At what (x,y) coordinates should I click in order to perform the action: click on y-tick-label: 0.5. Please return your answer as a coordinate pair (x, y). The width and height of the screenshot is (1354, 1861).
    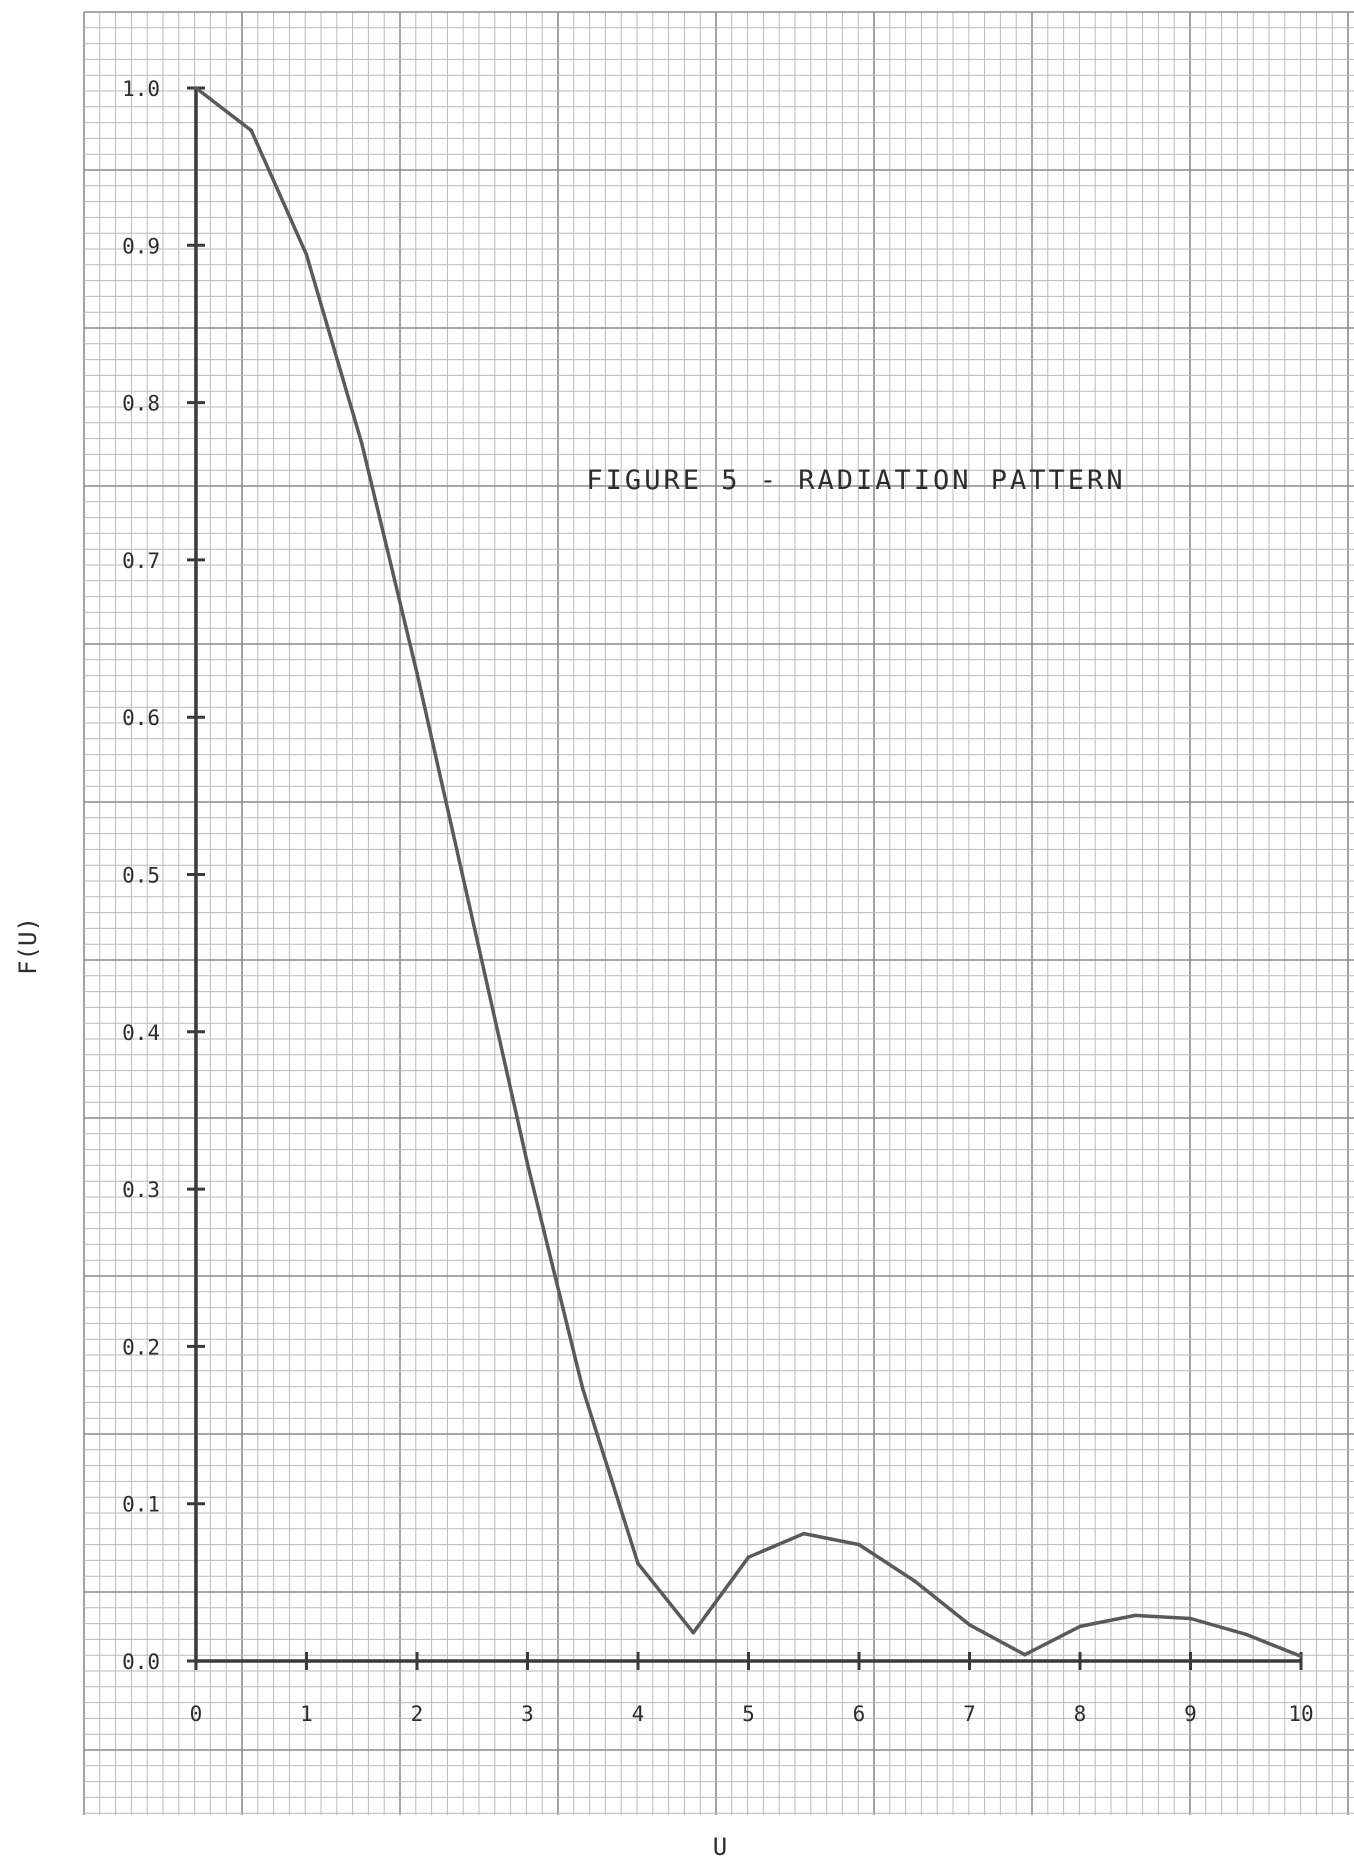
    Looking at the image, I should click on (141, 876).